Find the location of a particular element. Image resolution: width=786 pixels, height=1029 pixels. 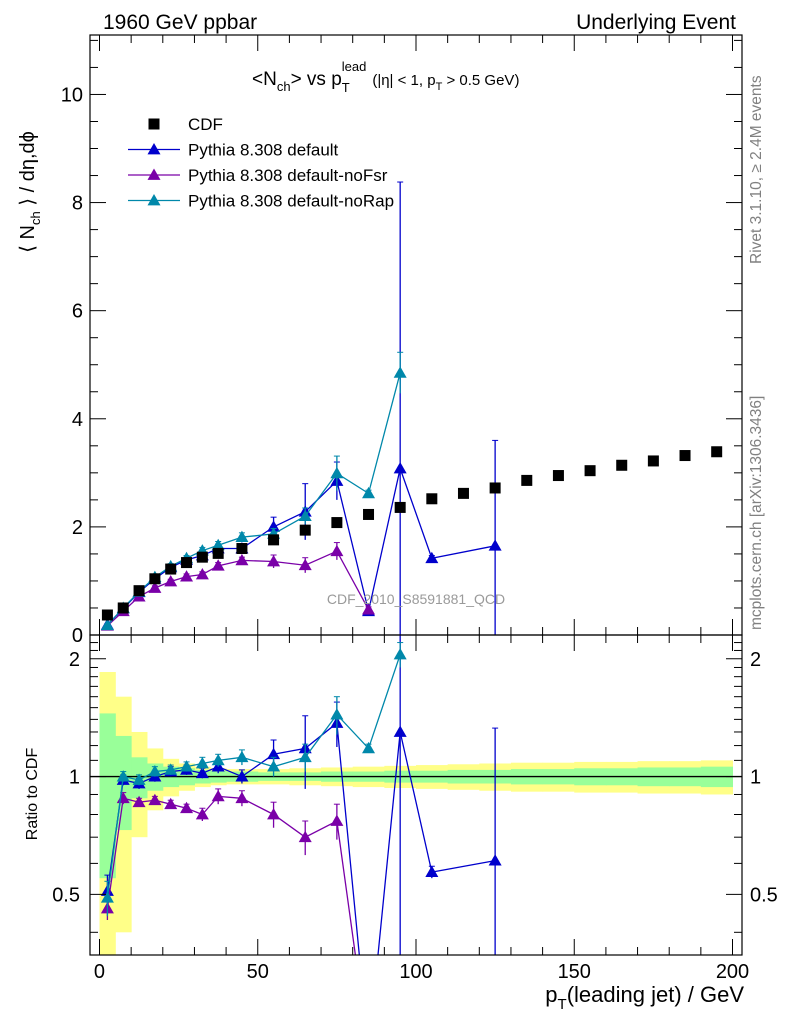

plot-title: <Nch> vs pTlead(|η| < 1, pT > 0.5 GeV) is located at coordinates (385, 77).